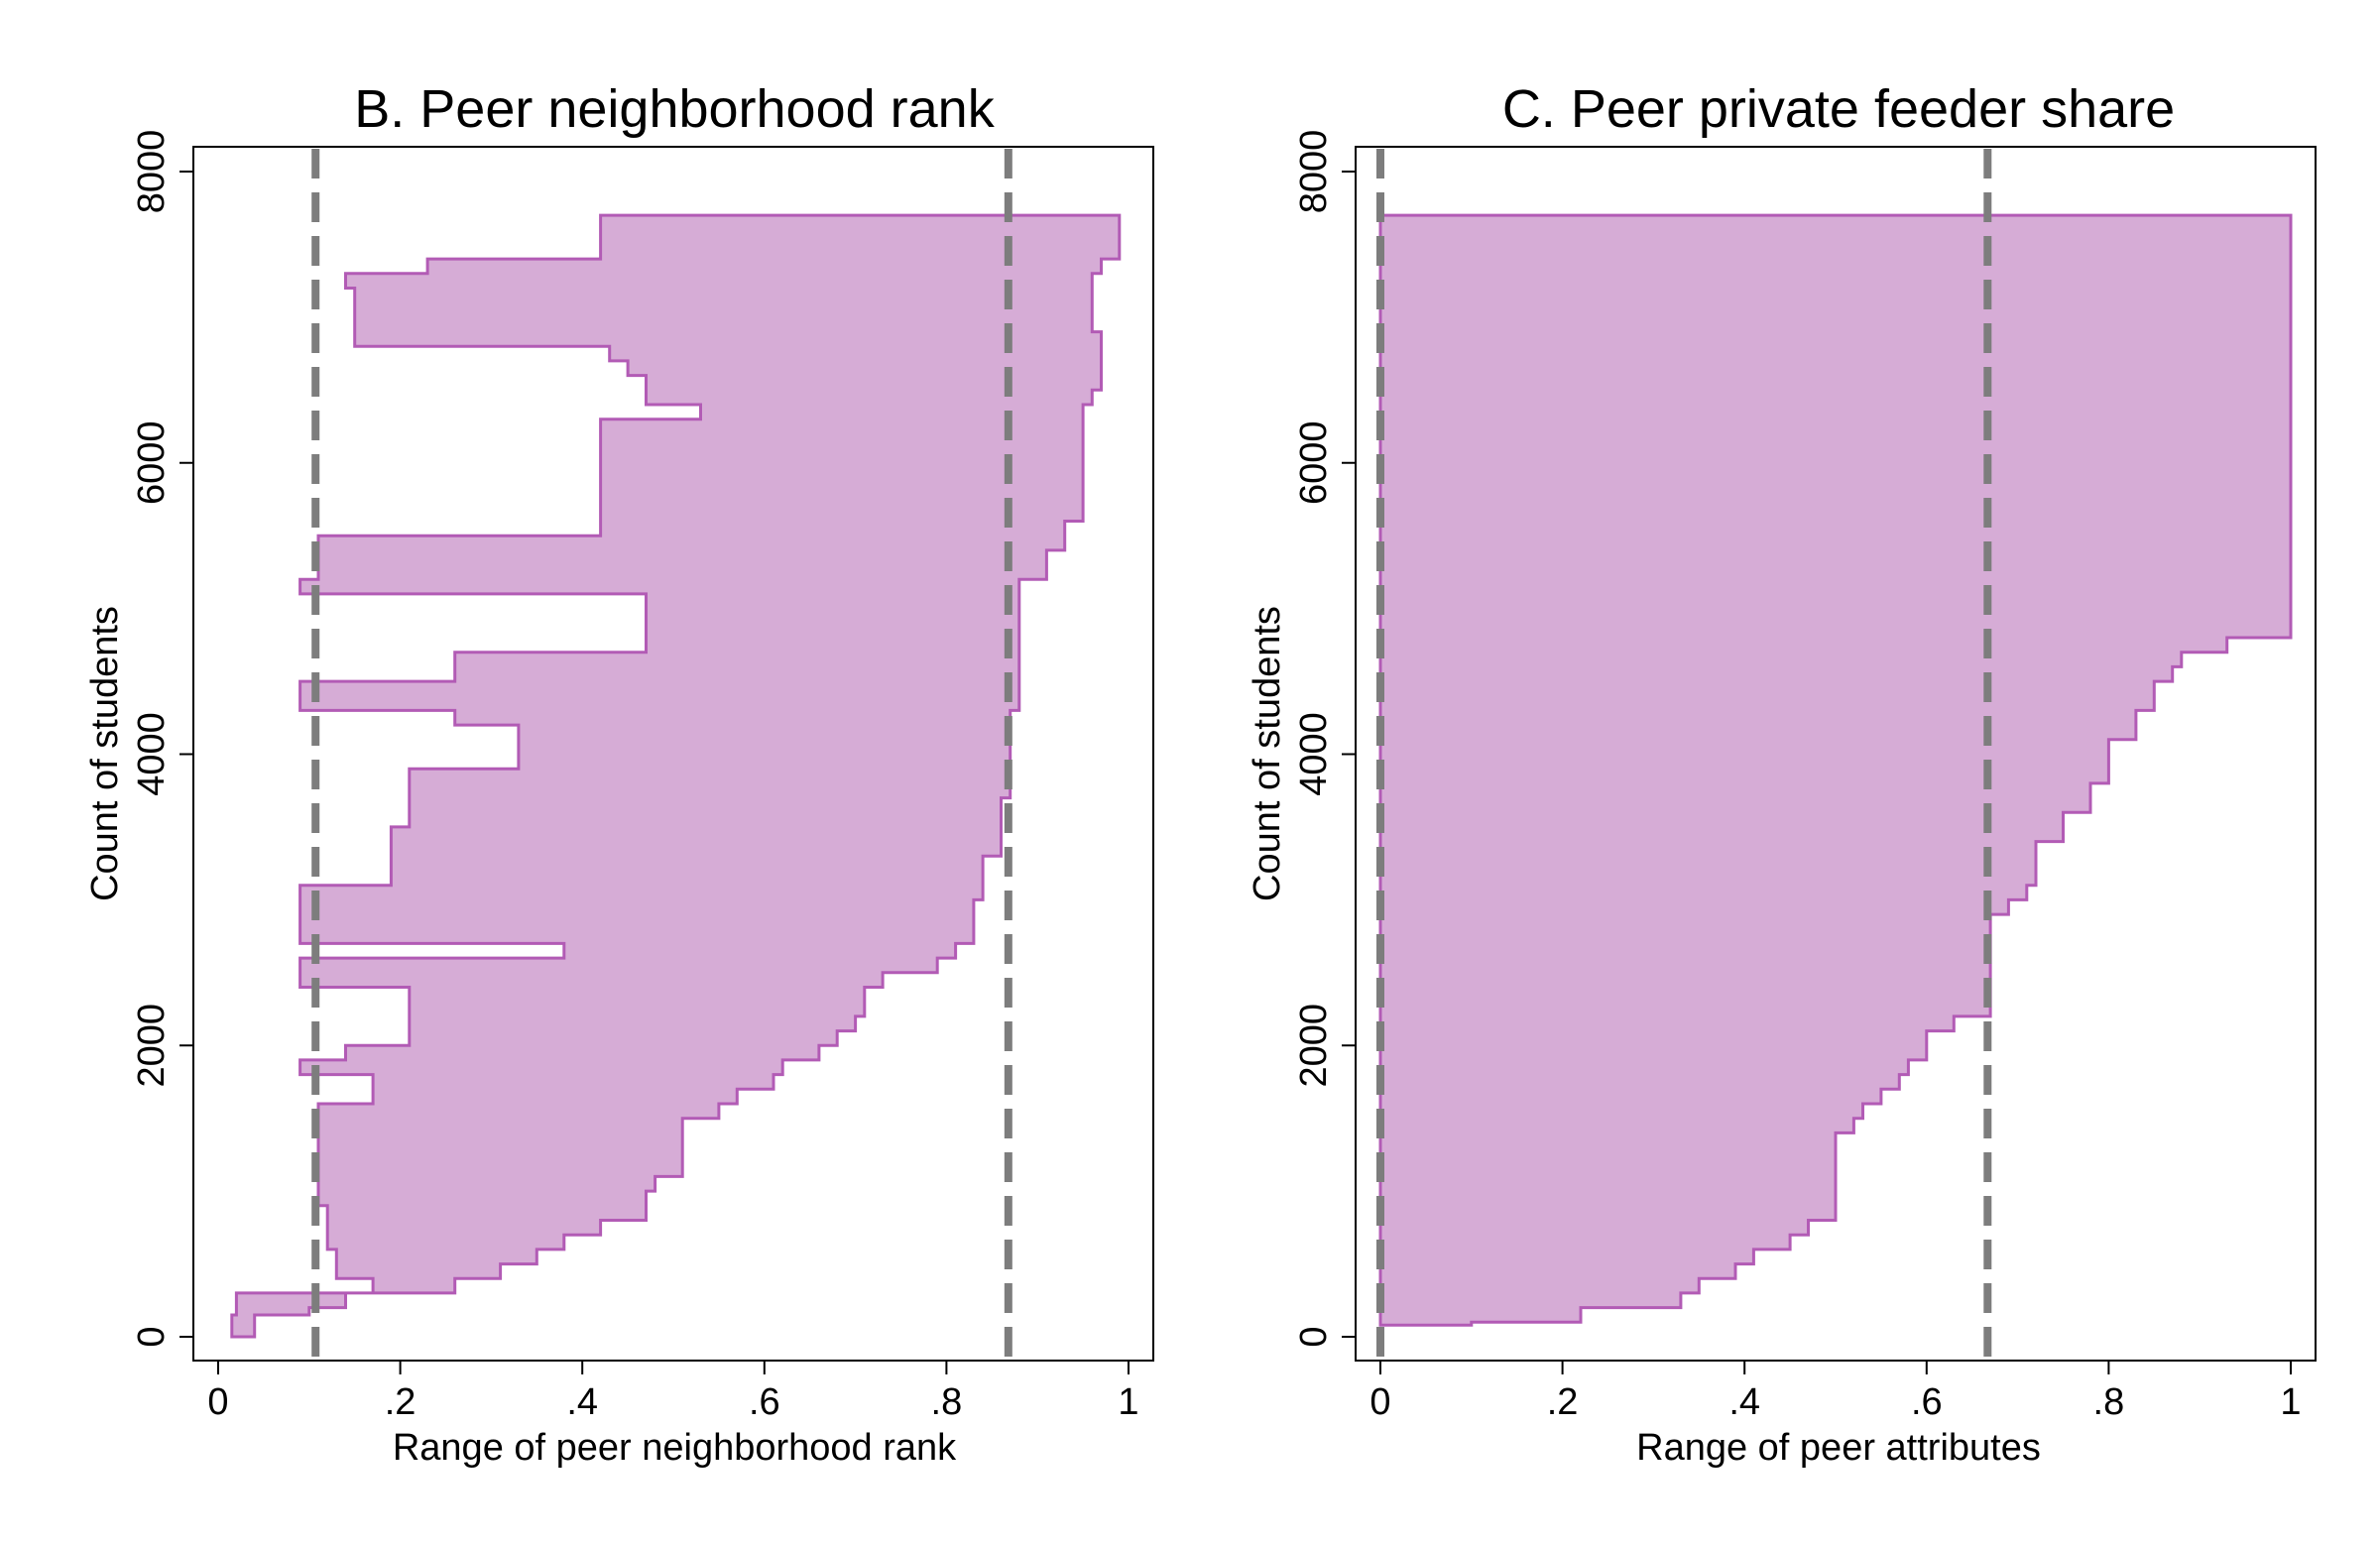  I want to click on x-axis-label: Range of peer attributes, so click(1838, 1448).